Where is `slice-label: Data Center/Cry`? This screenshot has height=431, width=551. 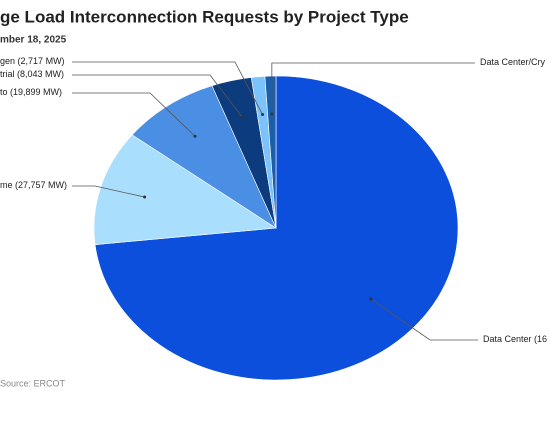
slice-label: Data Center/Cry is located at coordinates (513, 62).